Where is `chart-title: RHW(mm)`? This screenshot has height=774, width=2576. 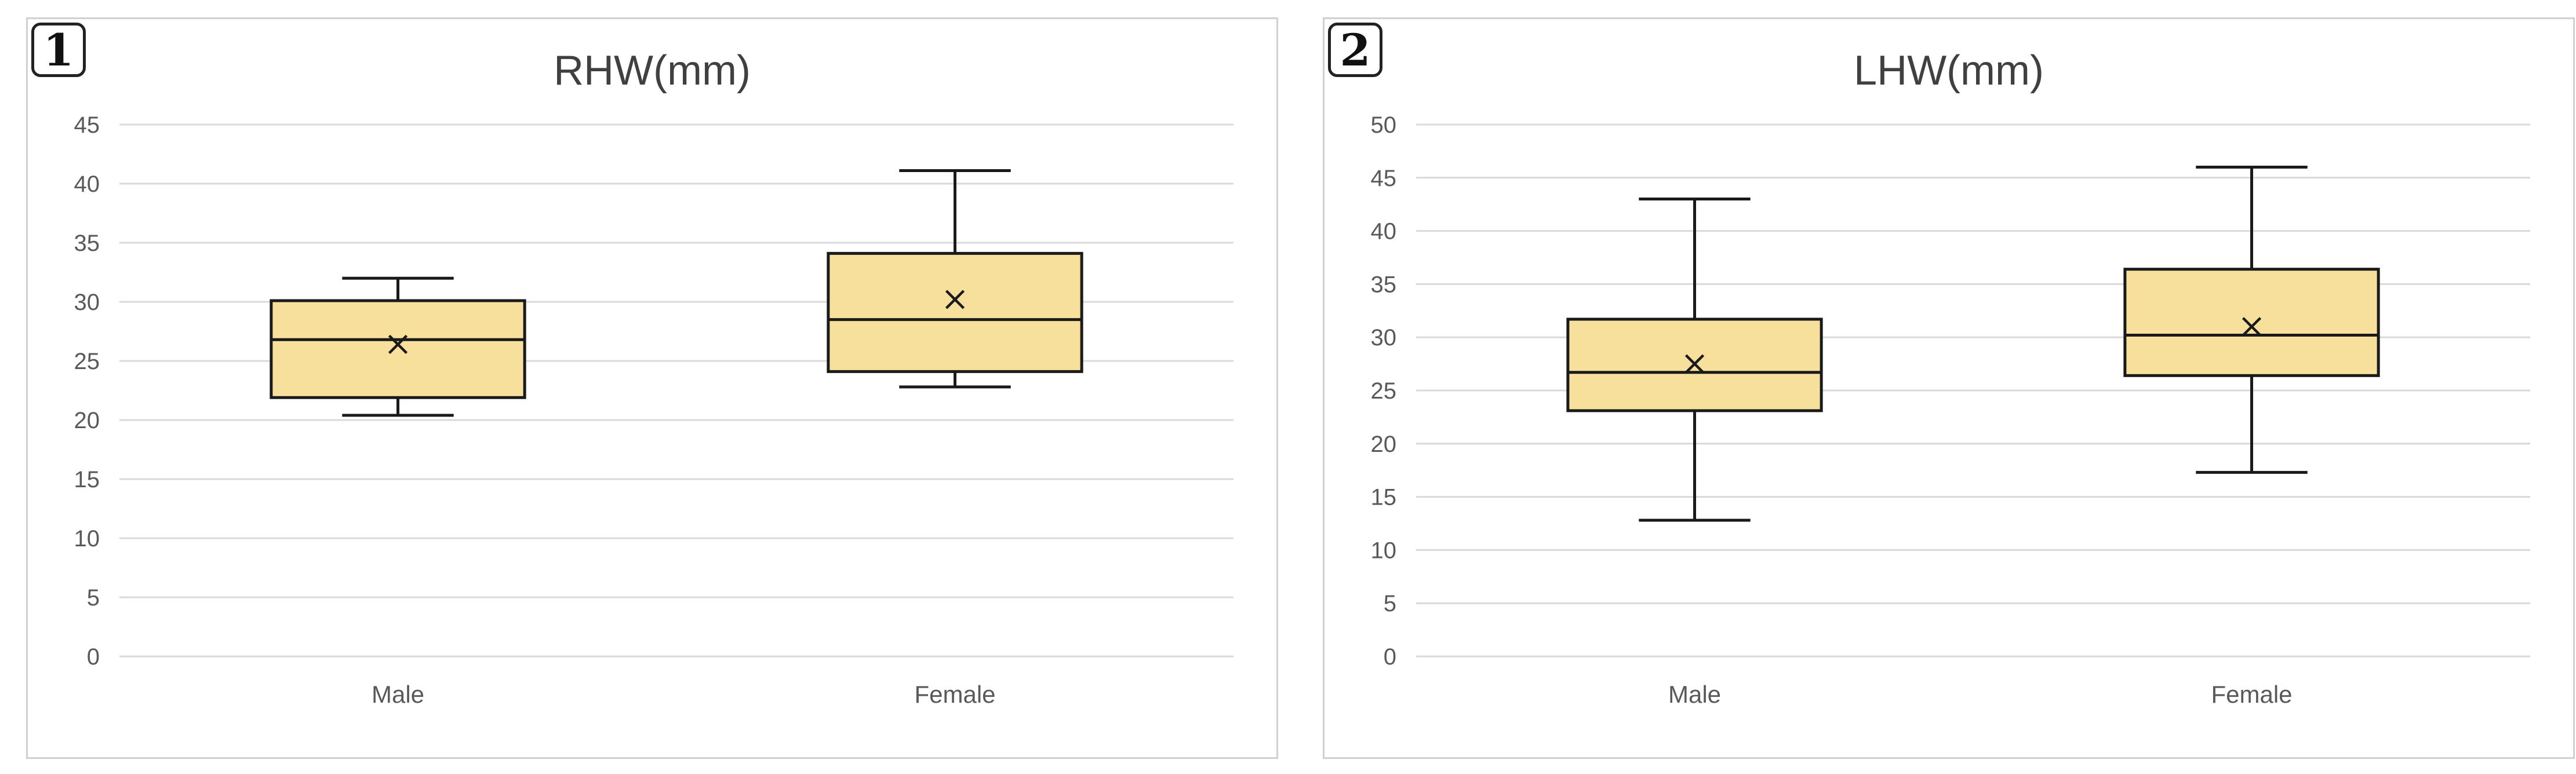 chart-title: RHW(mm) is located at coordinates (652, 71).